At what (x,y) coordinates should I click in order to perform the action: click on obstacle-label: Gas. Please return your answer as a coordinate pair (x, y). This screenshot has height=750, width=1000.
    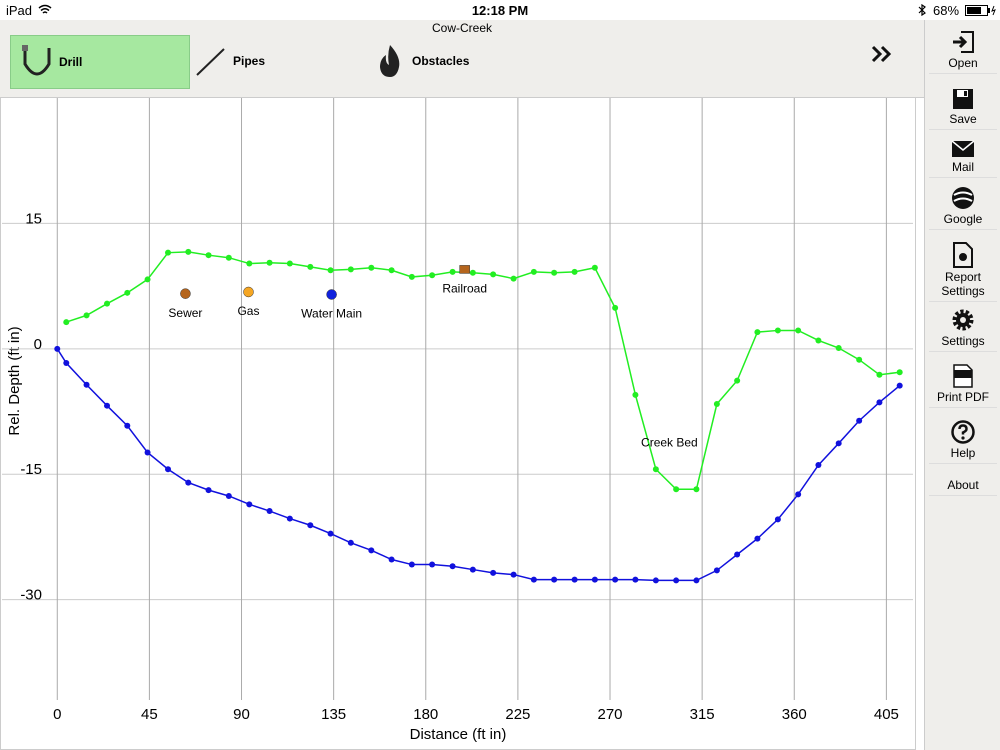
    Looking at the image, I should click on (248, 311).